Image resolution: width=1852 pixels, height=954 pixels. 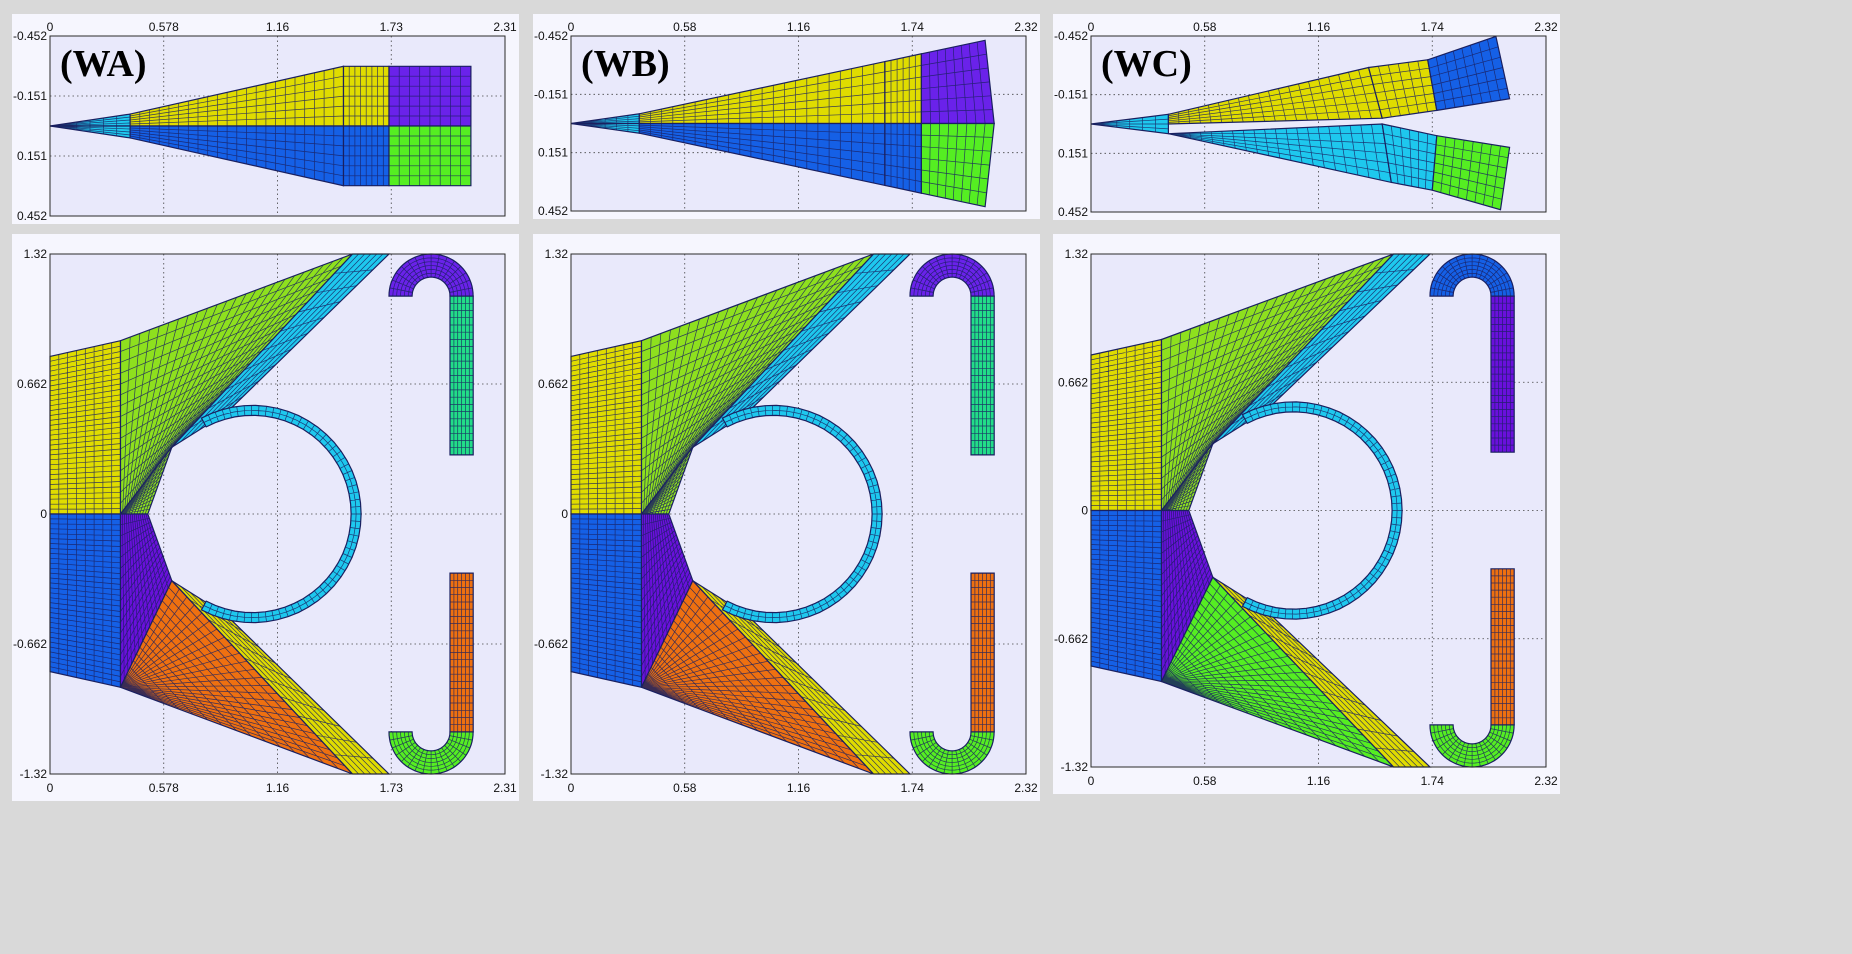 What do you see at coordinates (1146, 64) in the screenshot?
I see `panel-label: (WC)` at bounding box center [1146, 64].